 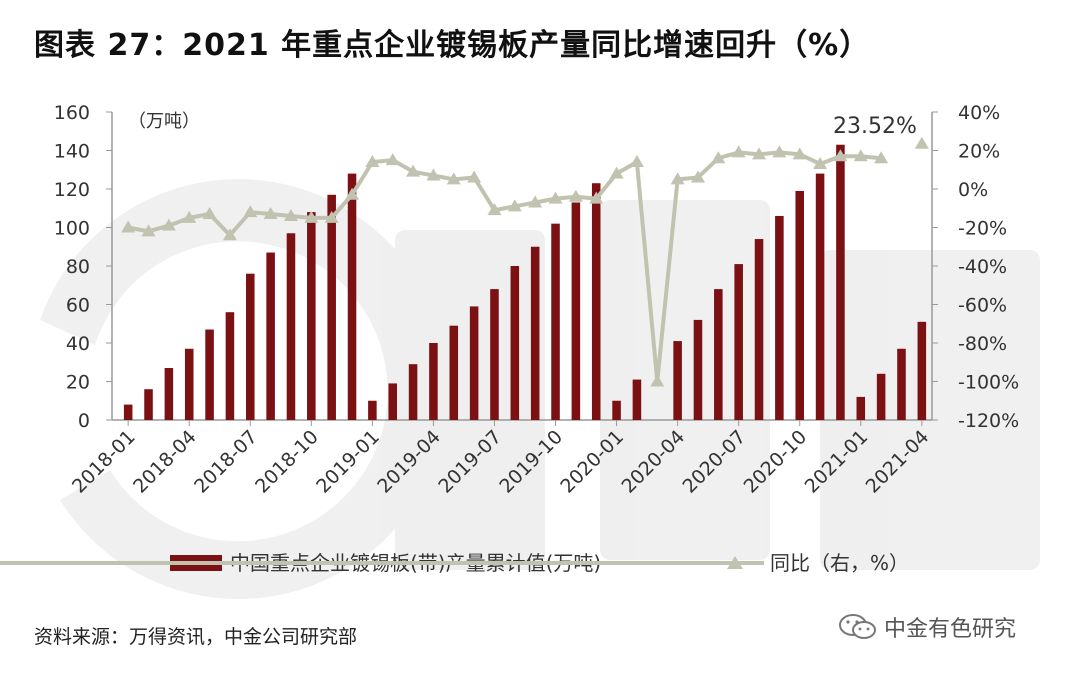 I want to click on right-axis-tick-label: -20%, so click(x=982, y=229).